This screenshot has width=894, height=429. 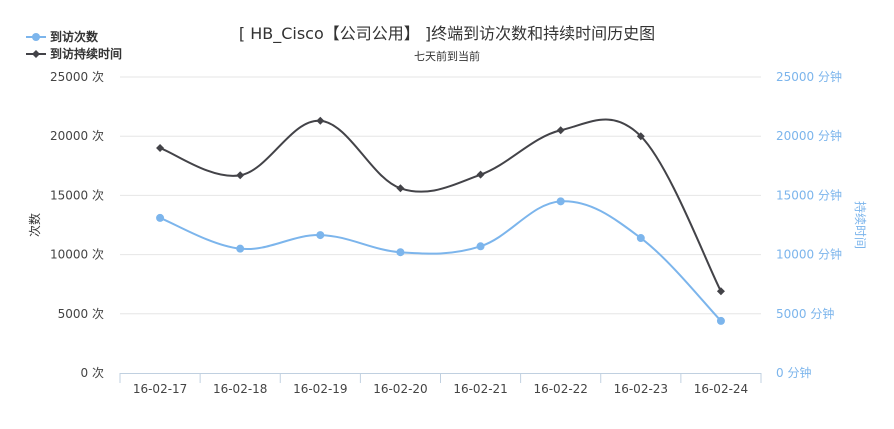 What do you see at coordinates (320, 389) in the screenshot?
I see `x-tick-label: 16-02-19` at bounding box center [320, 389].